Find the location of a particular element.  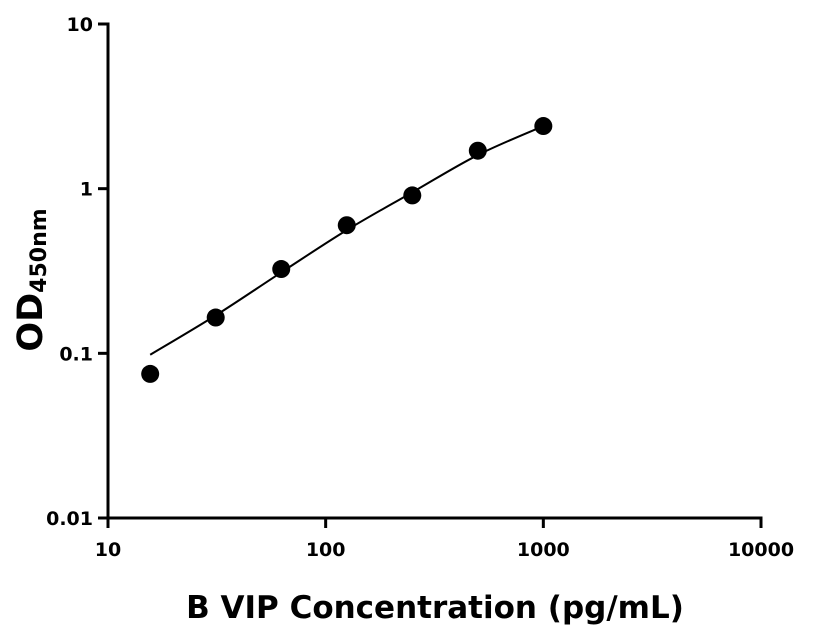

y-axis-label-main: OD is located at coordinates (31, 322).